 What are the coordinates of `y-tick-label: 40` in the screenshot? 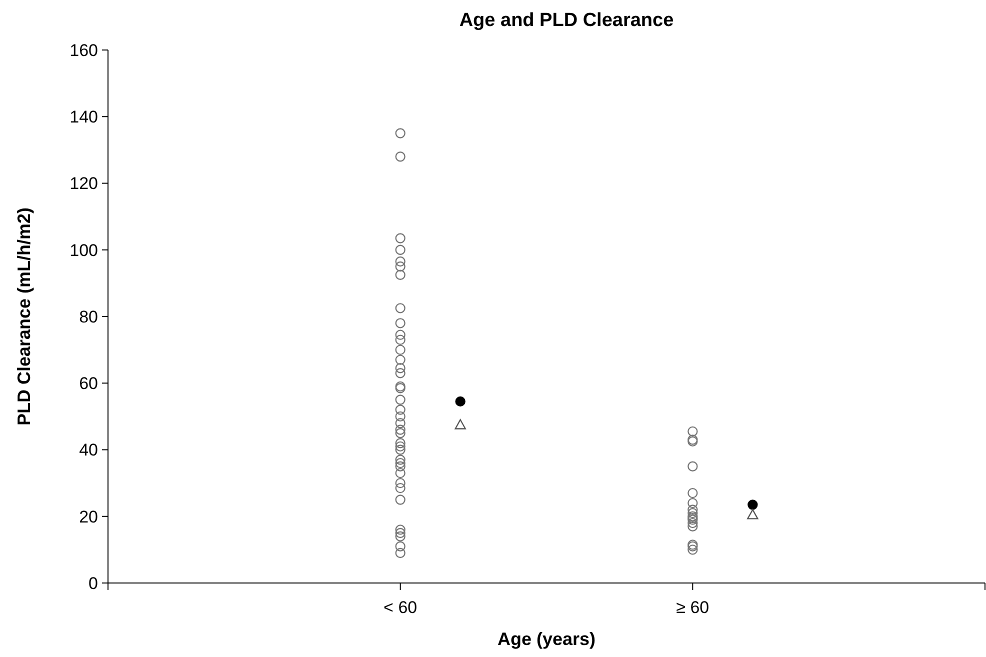 It's located at (88, 450).